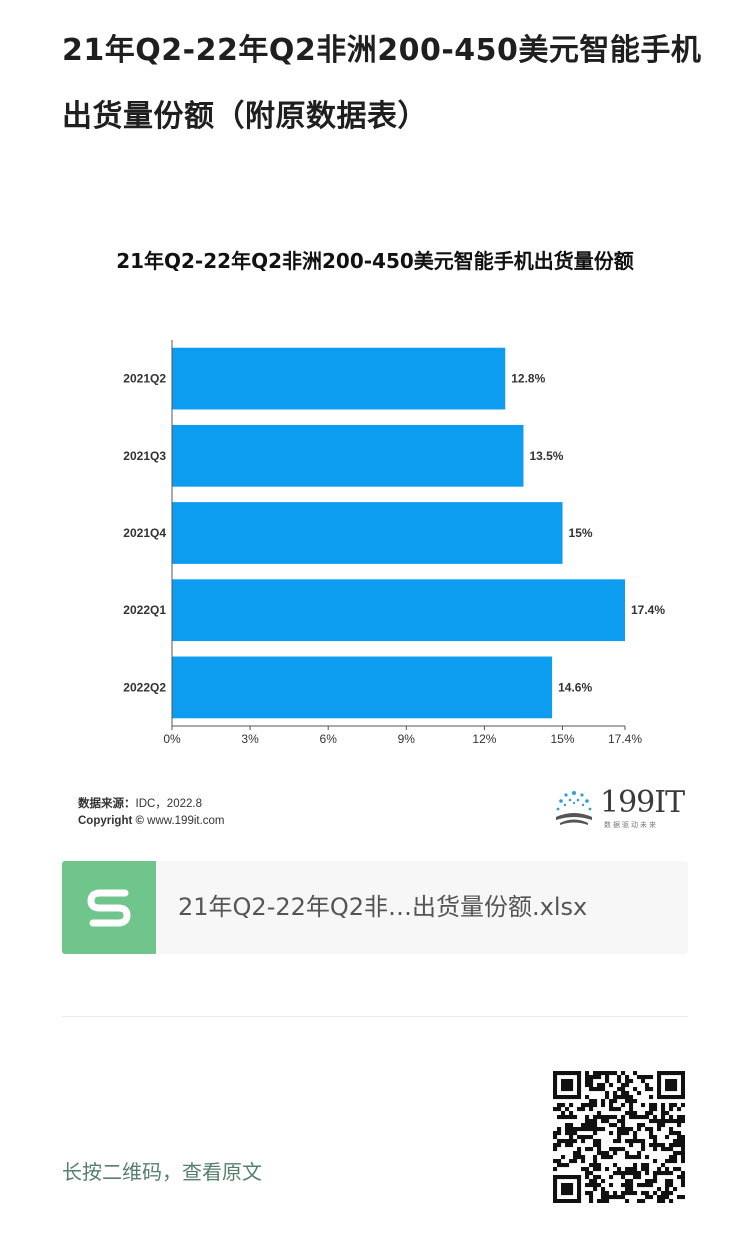  Describe the element at coordinates (398, 610) in the screenshot. I see `bar` at that location.